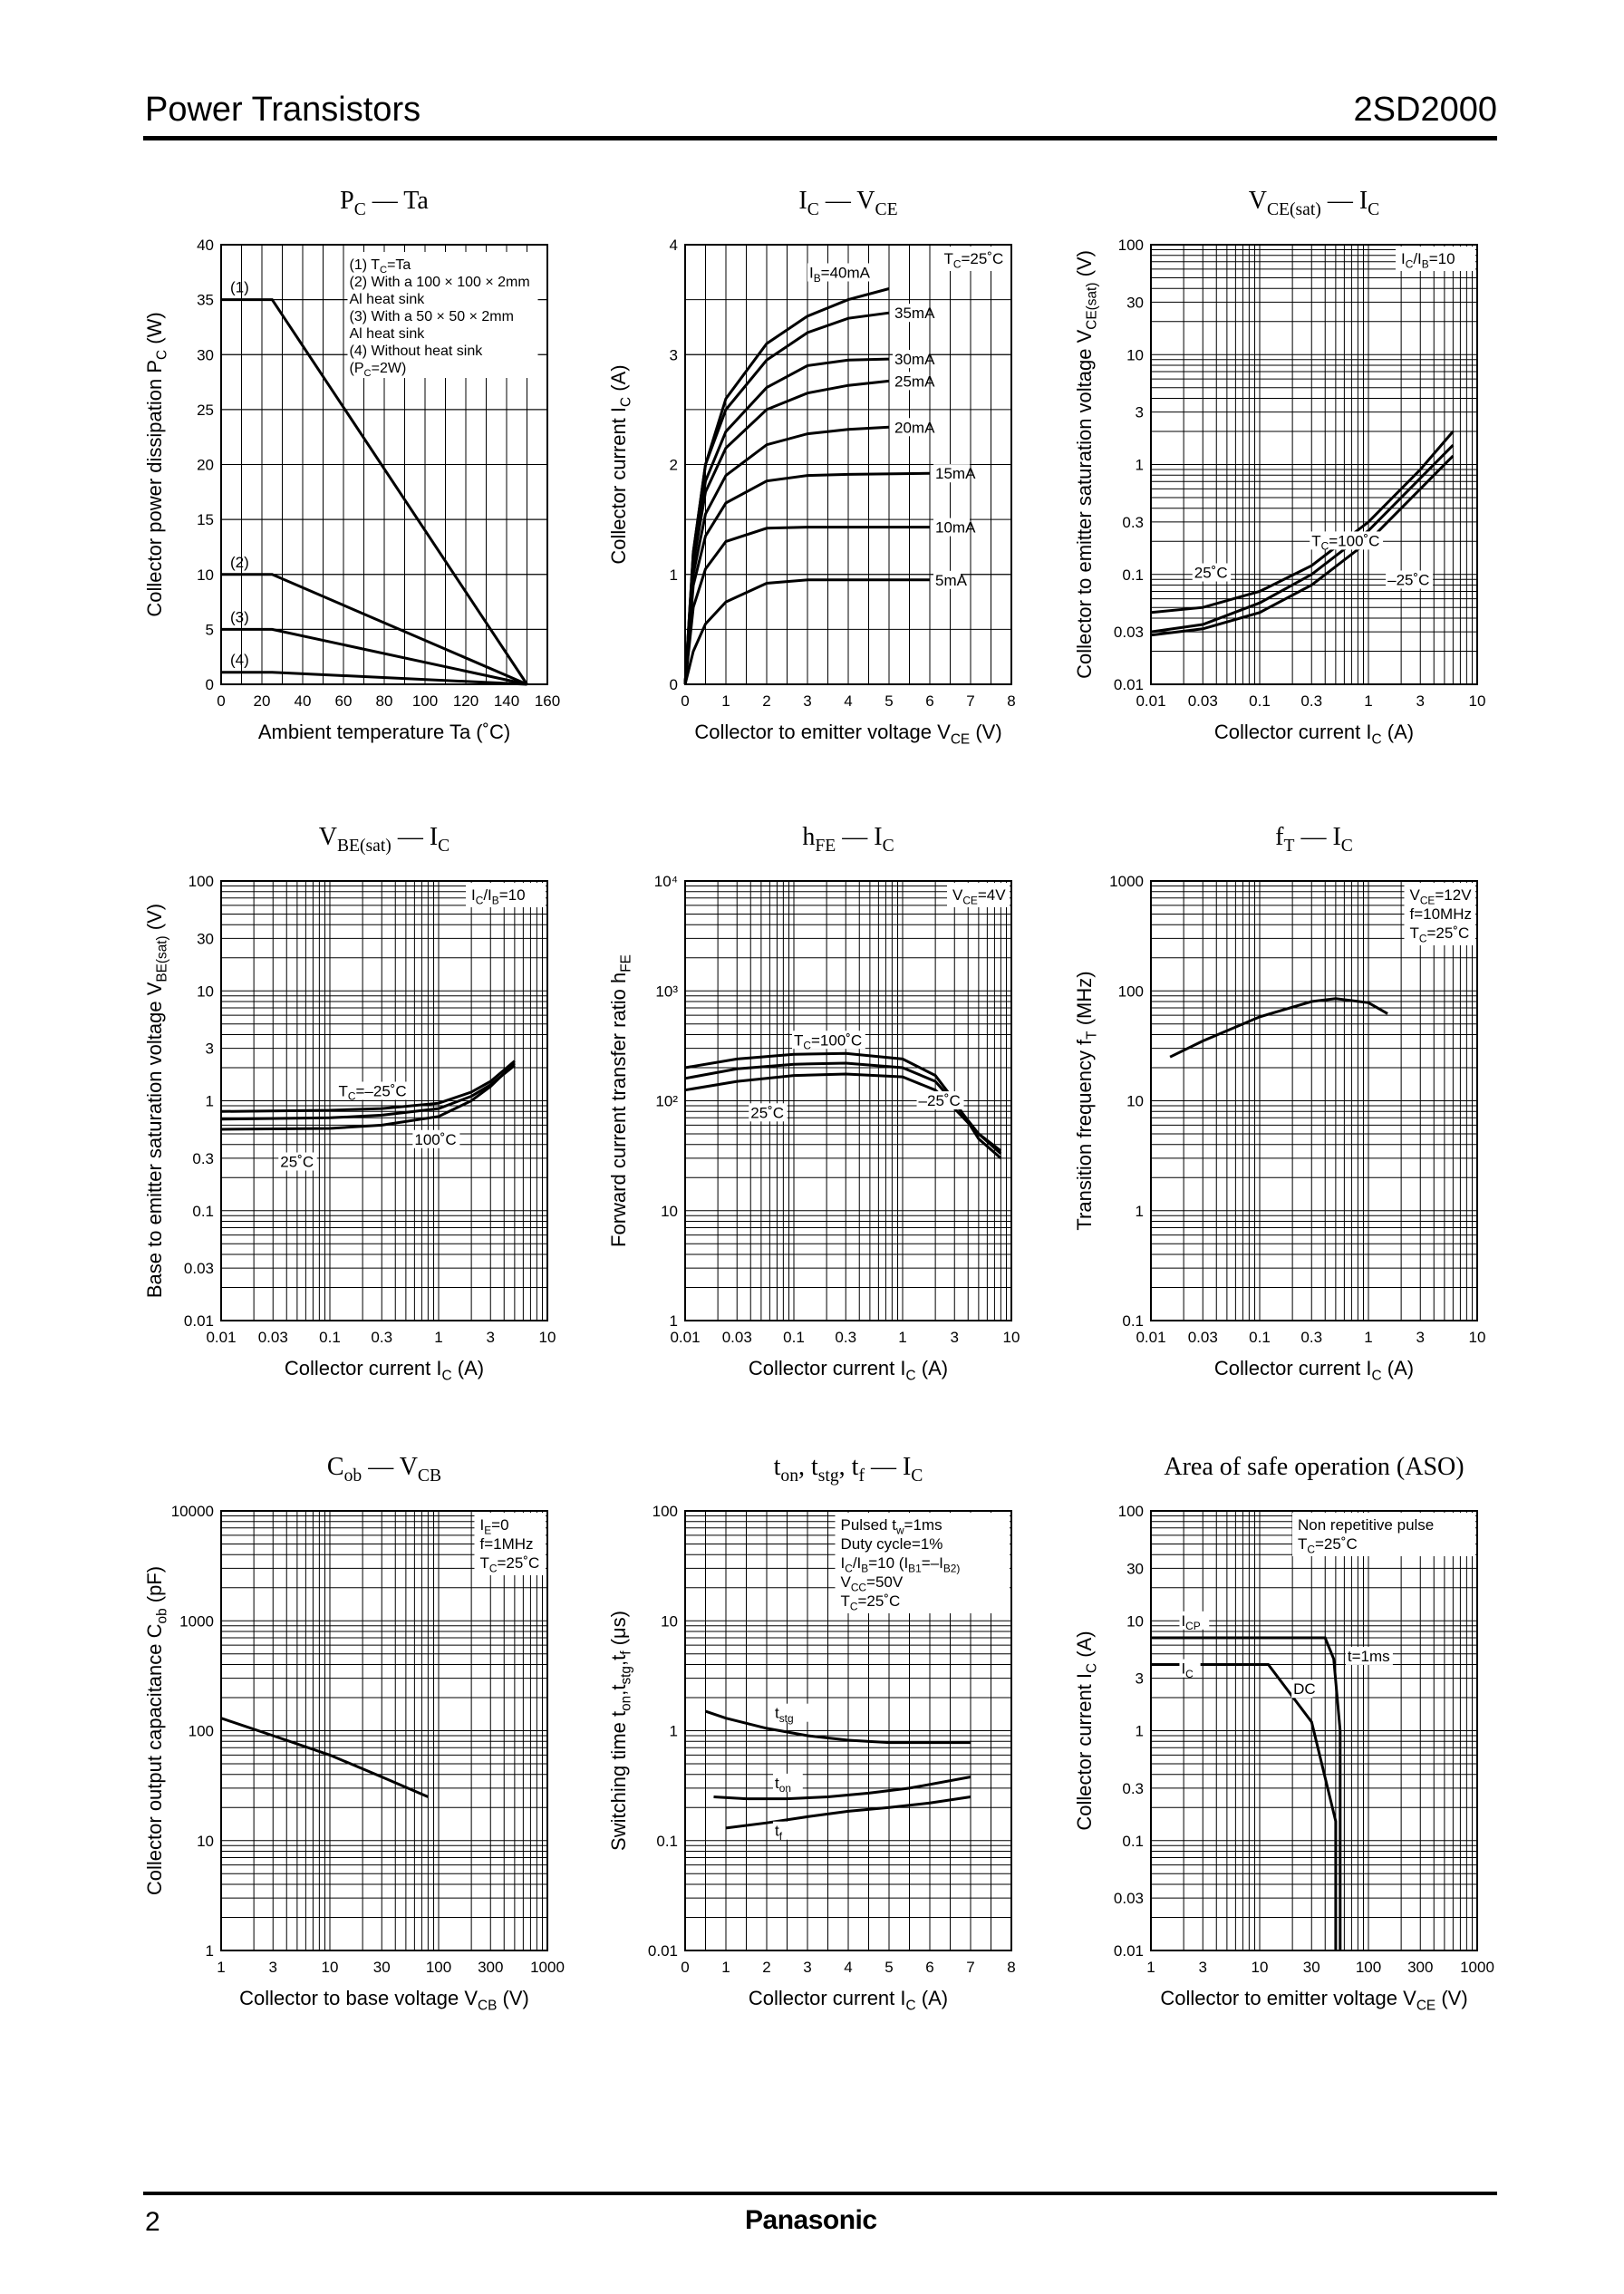 The width and height of the screenshot is (1624, 2294). I want to click on series-label: DC, so click(1304, 1689).